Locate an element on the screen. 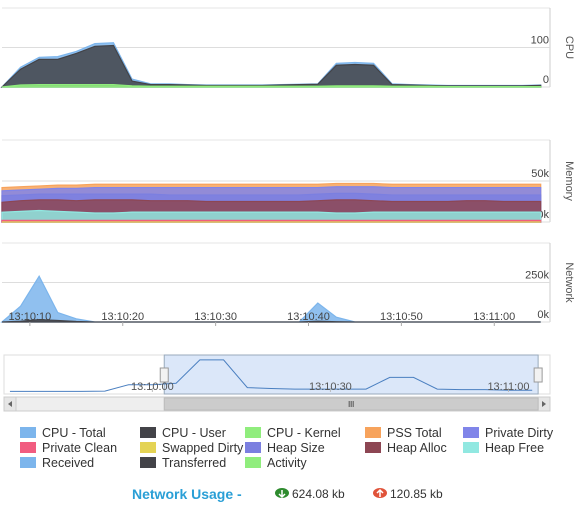 This screenshot has width=577, height=510. arrow-right is located at coordinates (544, 404).